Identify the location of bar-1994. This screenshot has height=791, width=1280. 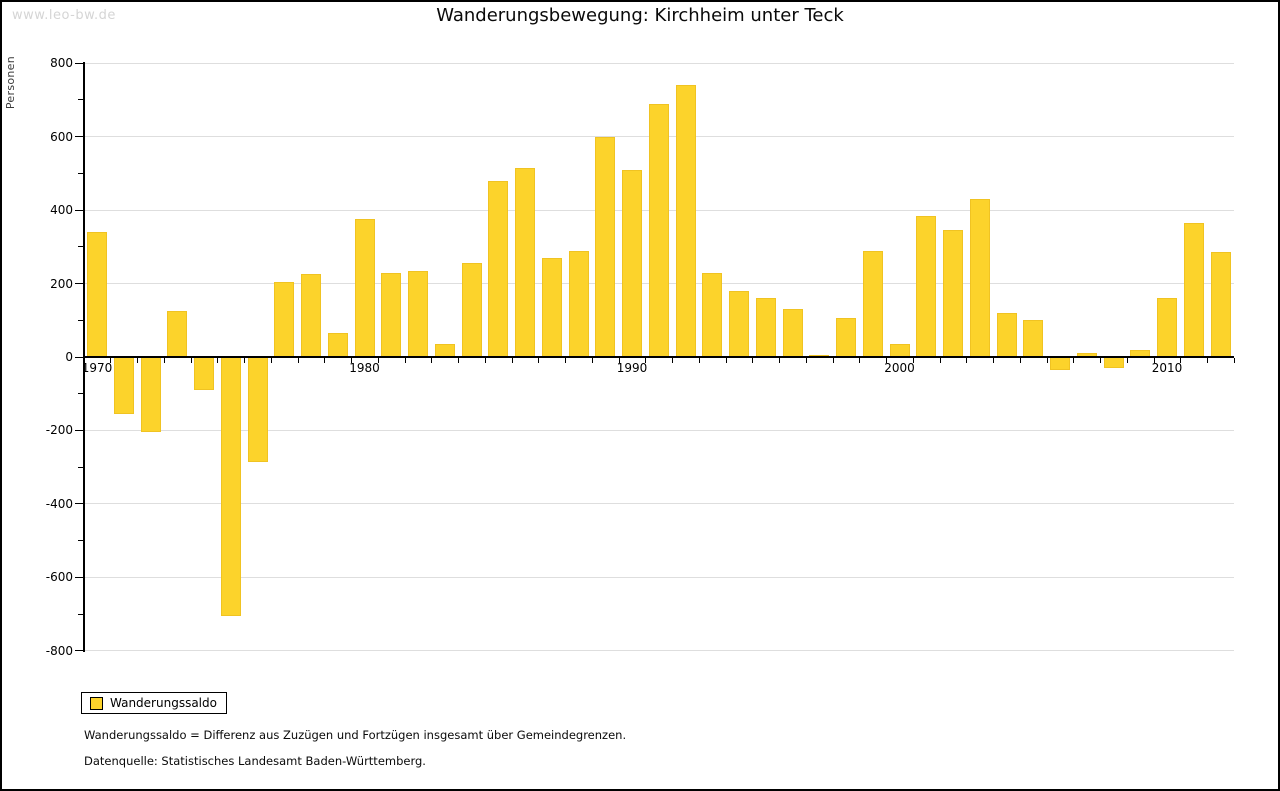
(739, 323).